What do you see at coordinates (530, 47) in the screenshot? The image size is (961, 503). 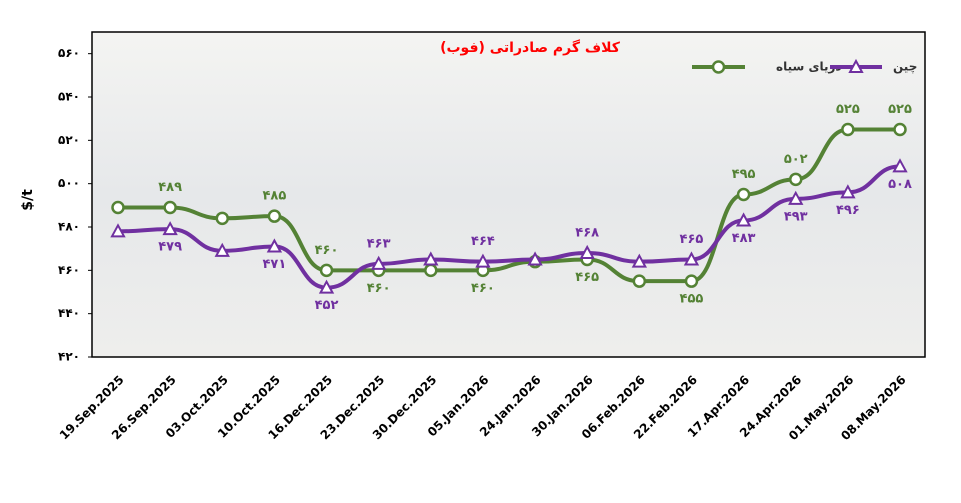 I see `chart-title: کلاف گرم صادراتی (فوب)` at bounding box center [530, 47].